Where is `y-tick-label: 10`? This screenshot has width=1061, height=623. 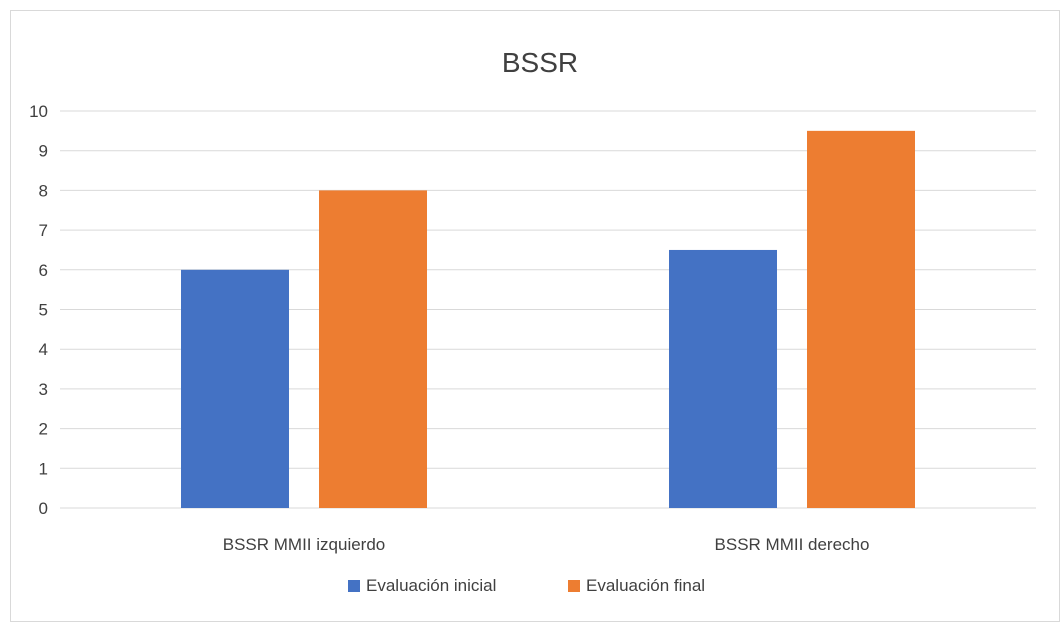 y-tick-label: 10 is located at coordinates (38, 111).